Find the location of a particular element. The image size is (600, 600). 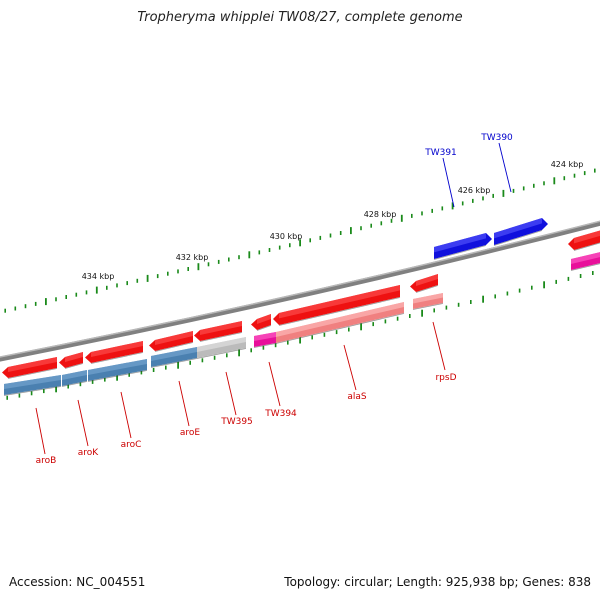

gene-alaS-pink is located at coordinates (340, 323).